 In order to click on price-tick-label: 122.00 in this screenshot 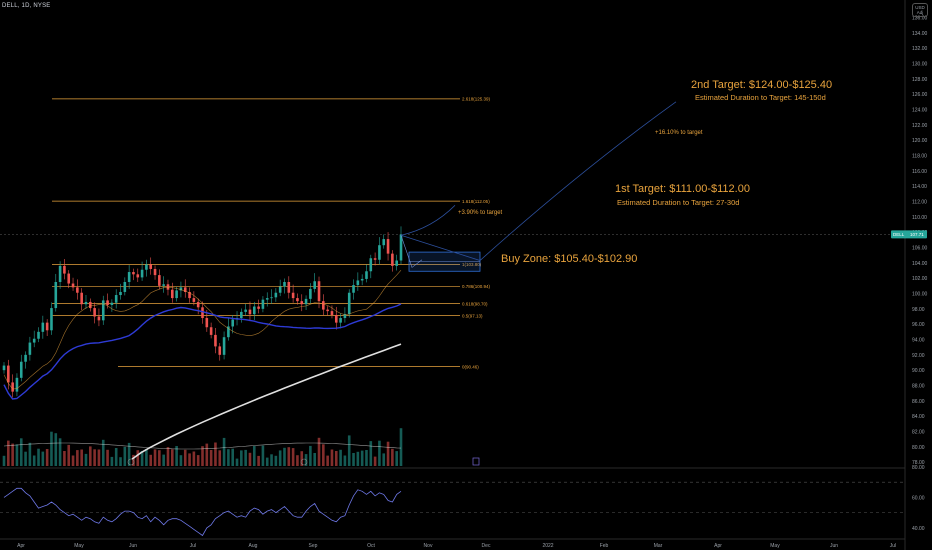, I will do `click(920, 126)`.